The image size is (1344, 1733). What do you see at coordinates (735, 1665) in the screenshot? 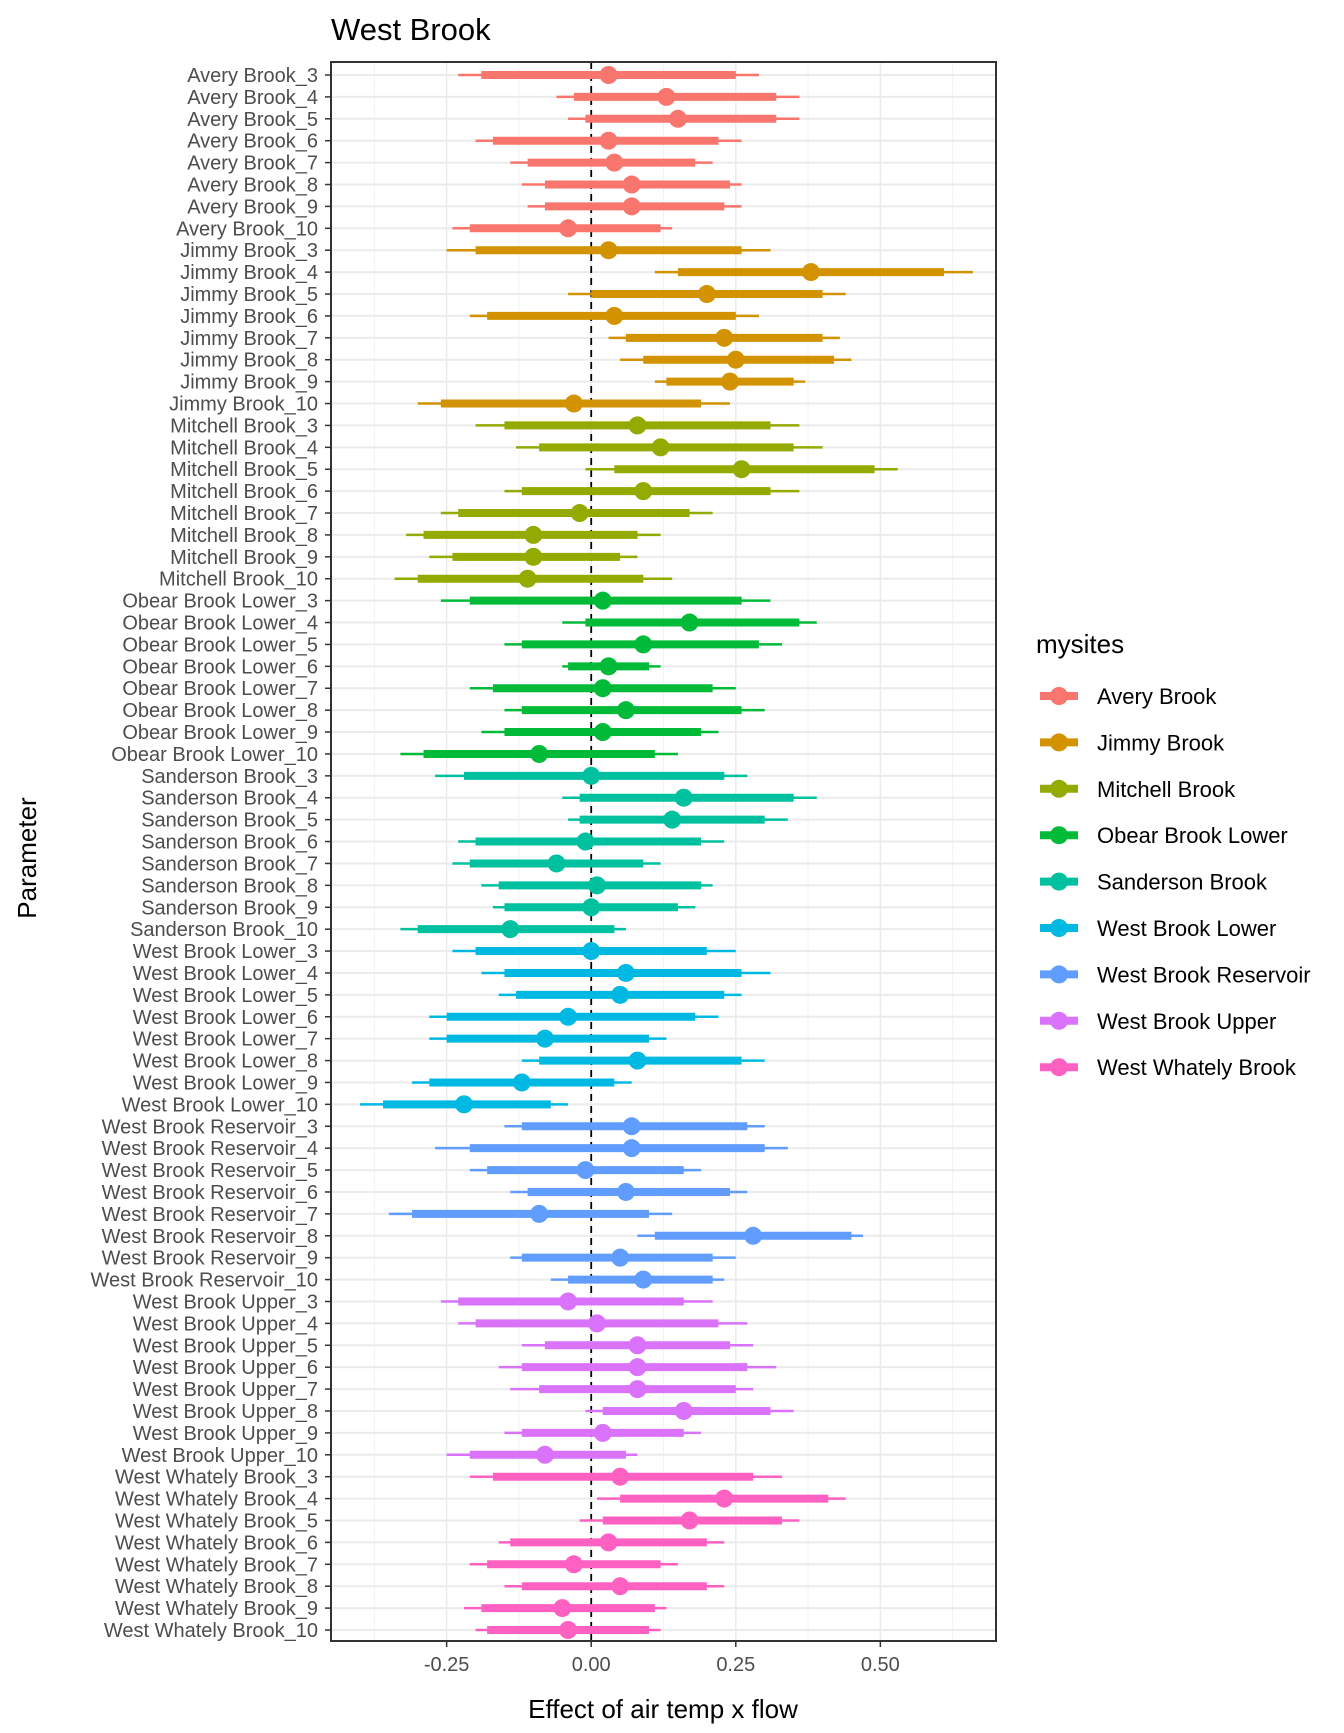
I see `x-tick-label: 0.25` at bounding box center [735, 1665].